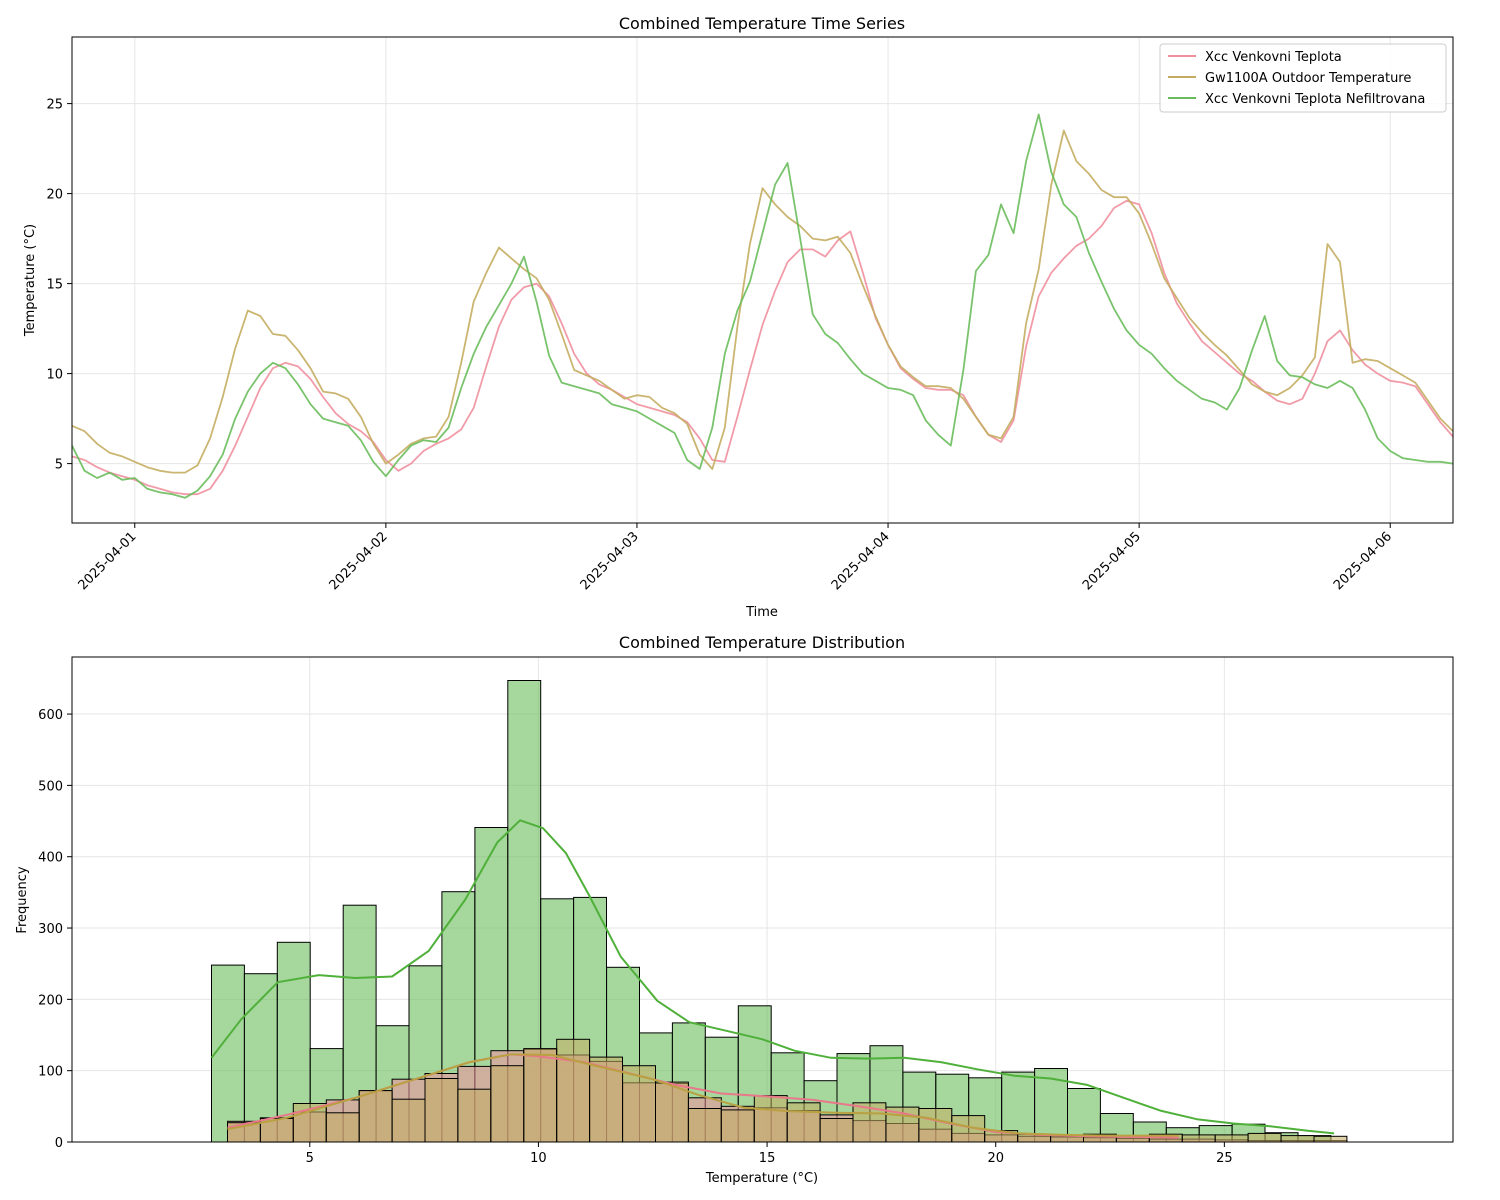 This screenshot has height=1200, width=1500. I want to click on x-tick-label: 2025-04-05, so click(1112, 561).